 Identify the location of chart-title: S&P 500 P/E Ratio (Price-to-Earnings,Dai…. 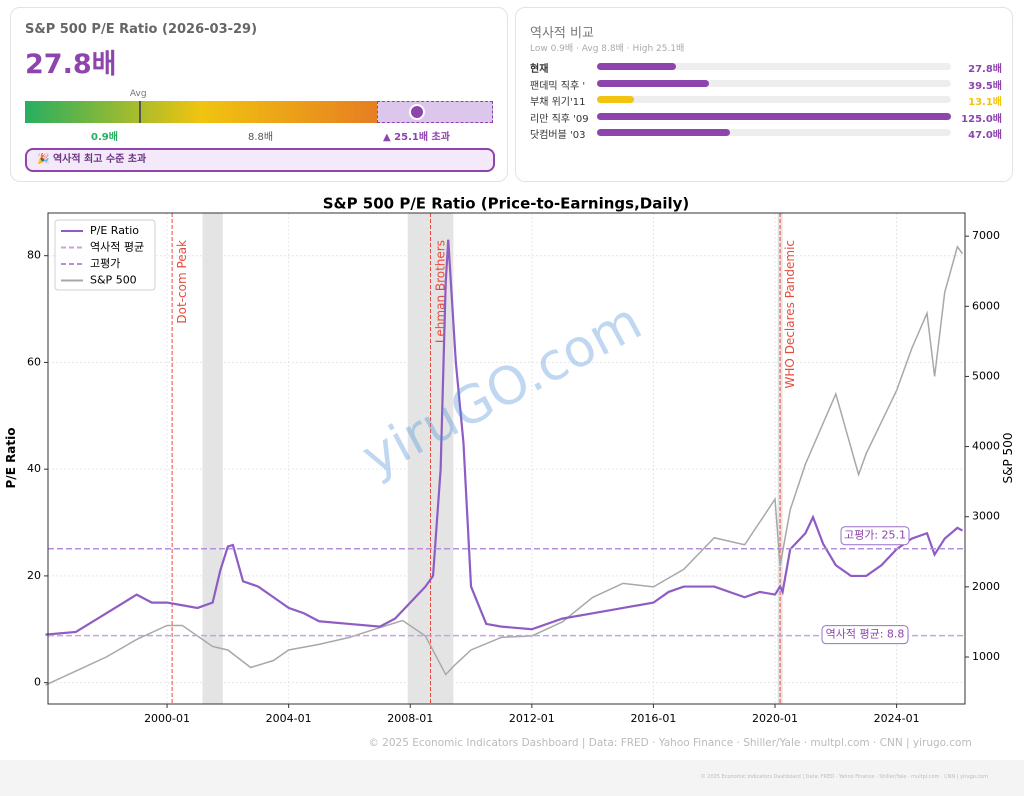
(506, 204).